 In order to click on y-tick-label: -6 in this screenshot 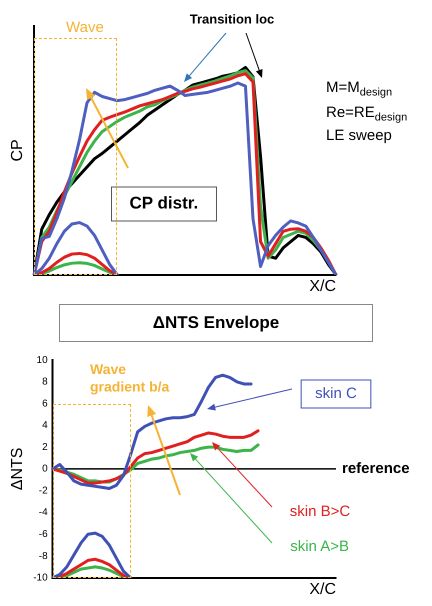, I will do `click(43, 534)`.